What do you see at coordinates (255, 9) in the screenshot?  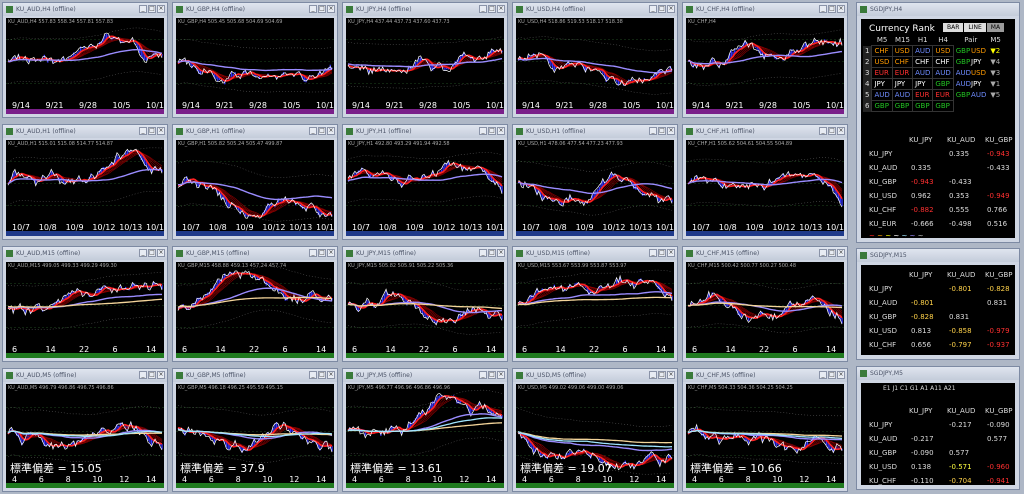 I see `title-bar: KU_GBP,H4 (offline) _ □ ×` at bounding box center [255, 9].